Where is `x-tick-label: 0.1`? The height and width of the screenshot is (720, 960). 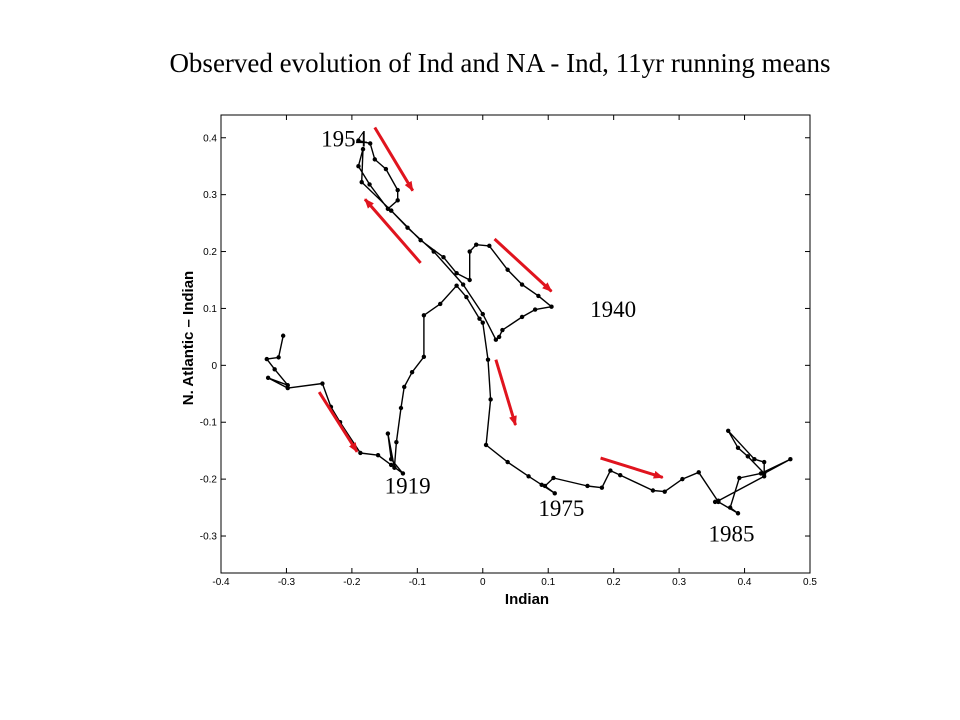 x-tick-label: 0.1 is located at coordinates (548, 582).